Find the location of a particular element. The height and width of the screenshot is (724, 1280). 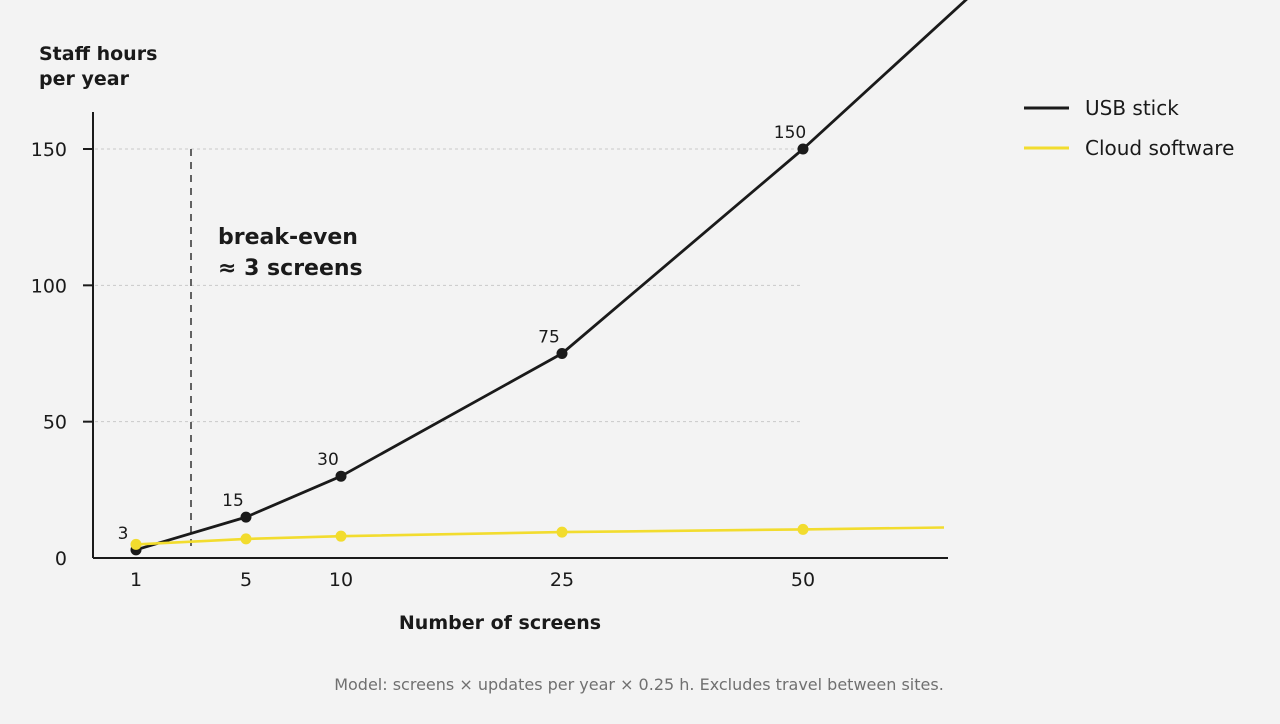

x-tick-label: 5 is located at coordinates (246, 580).